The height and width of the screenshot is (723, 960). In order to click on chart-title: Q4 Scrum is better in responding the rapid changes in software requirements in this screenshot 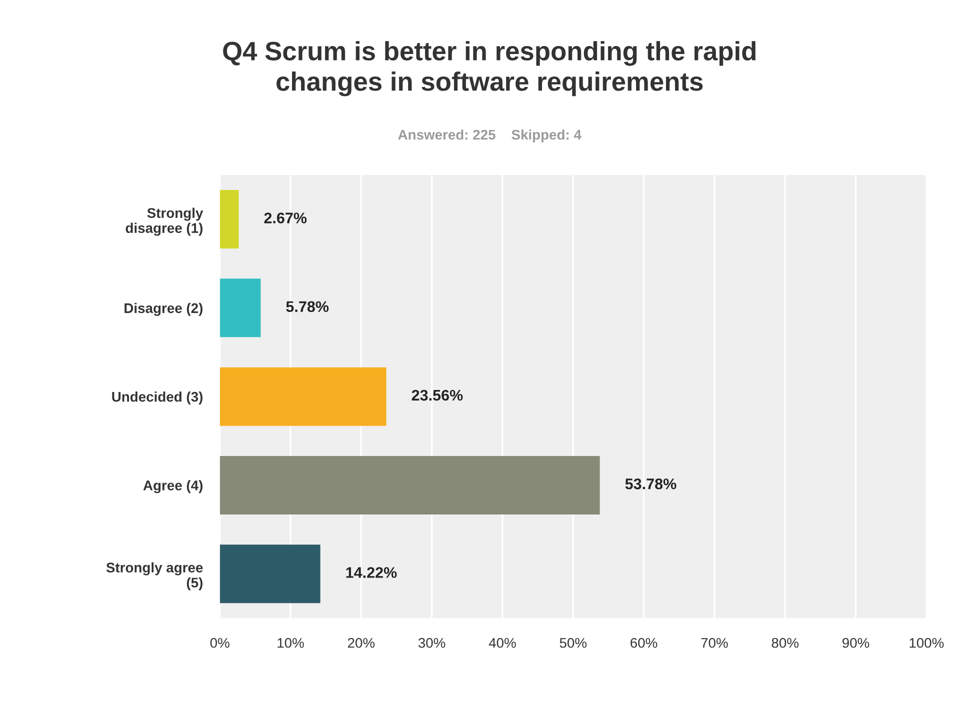, I will do `click(489, 68)`.